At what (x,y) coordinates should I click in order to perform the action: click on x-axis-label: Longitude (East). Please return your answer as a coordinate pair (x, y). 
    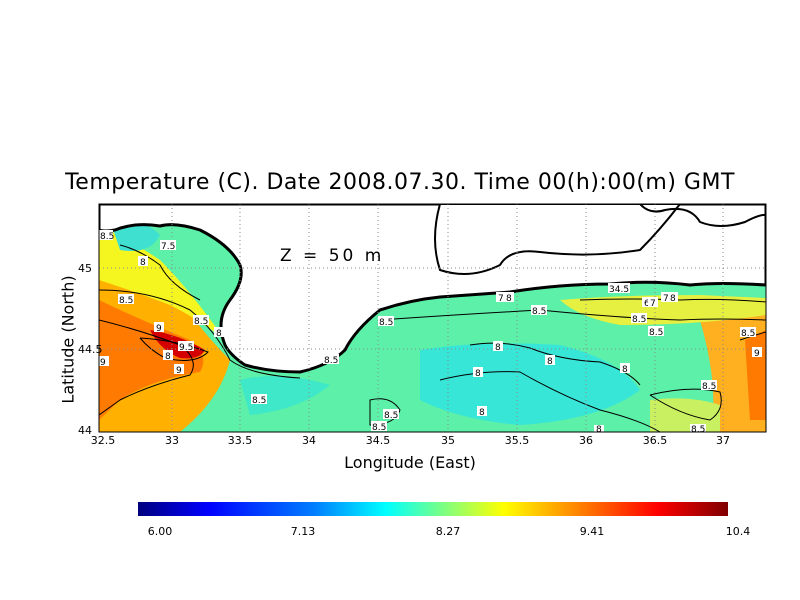
    Looking at the image, I should click on (410, 462).